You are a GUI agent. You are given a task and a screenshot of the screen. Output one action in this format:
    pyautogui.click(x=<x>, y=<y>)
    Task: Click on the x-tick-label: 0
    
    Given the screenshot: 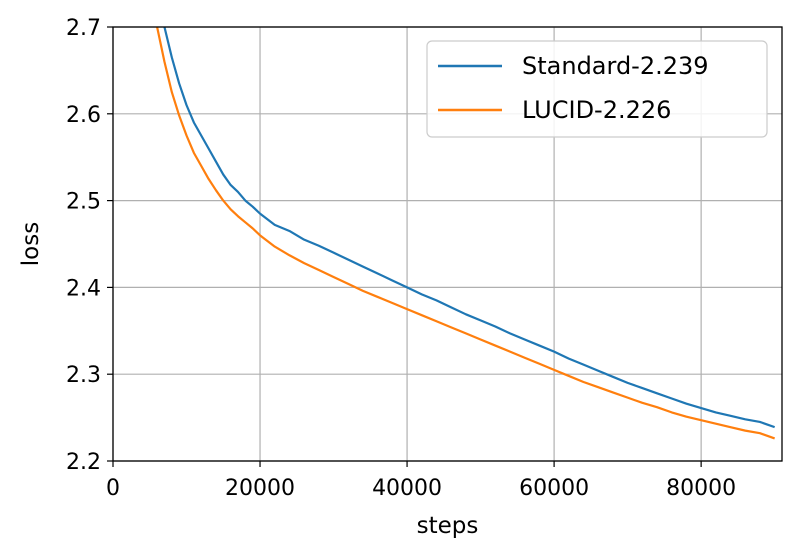 What is the action you would take?
    pyautogui.click(x=113, y=488)
    